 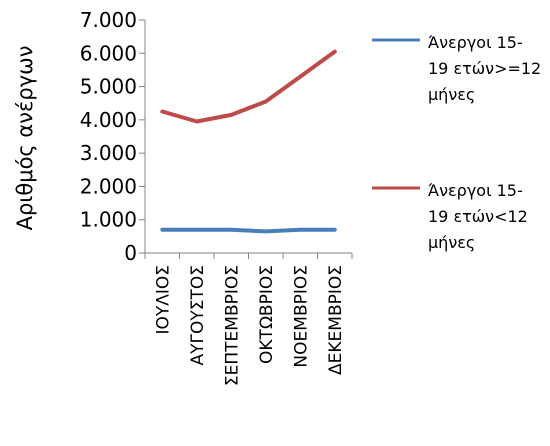 I want to click on y-tick-label: 7.000, so click(x=108, y=20).